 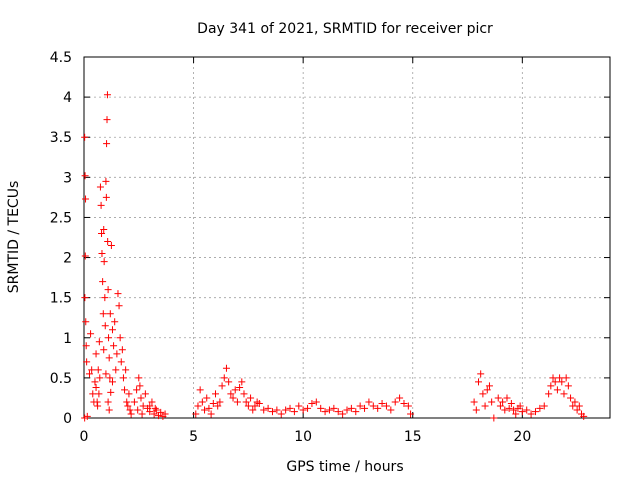 I want to click on x-tick-label: 15, so click(x=413, y=437).